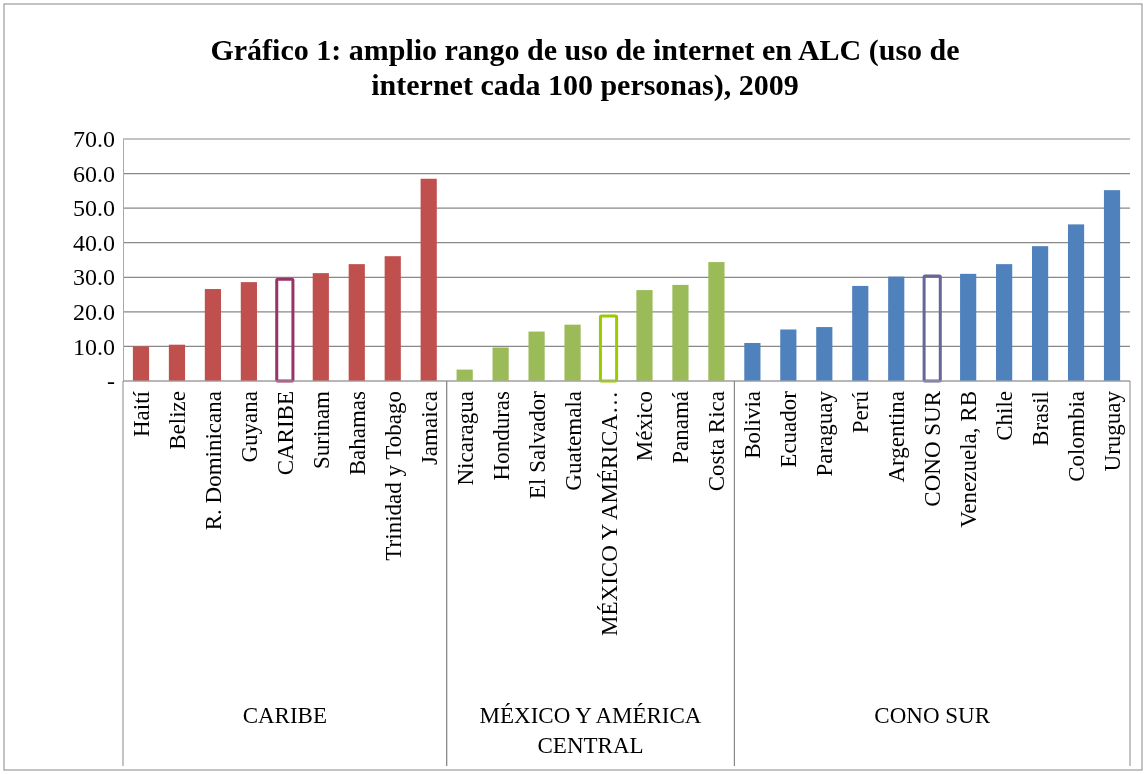 The width and height of the screenshot is (1147, 774). I want to click on x-tick-label: Honduras, so click(501, 435).